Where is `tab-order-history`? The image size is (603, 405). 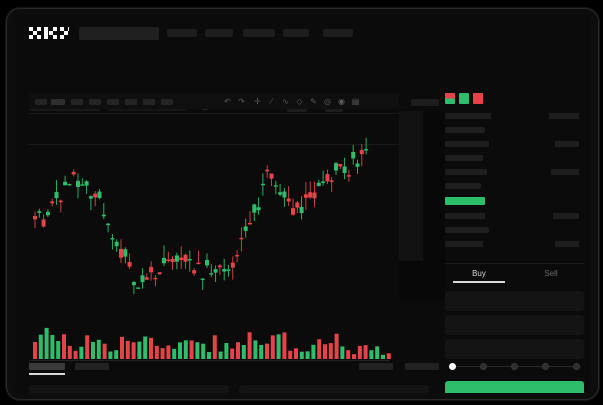
tab-order-history is located at coordinates (92, 366).